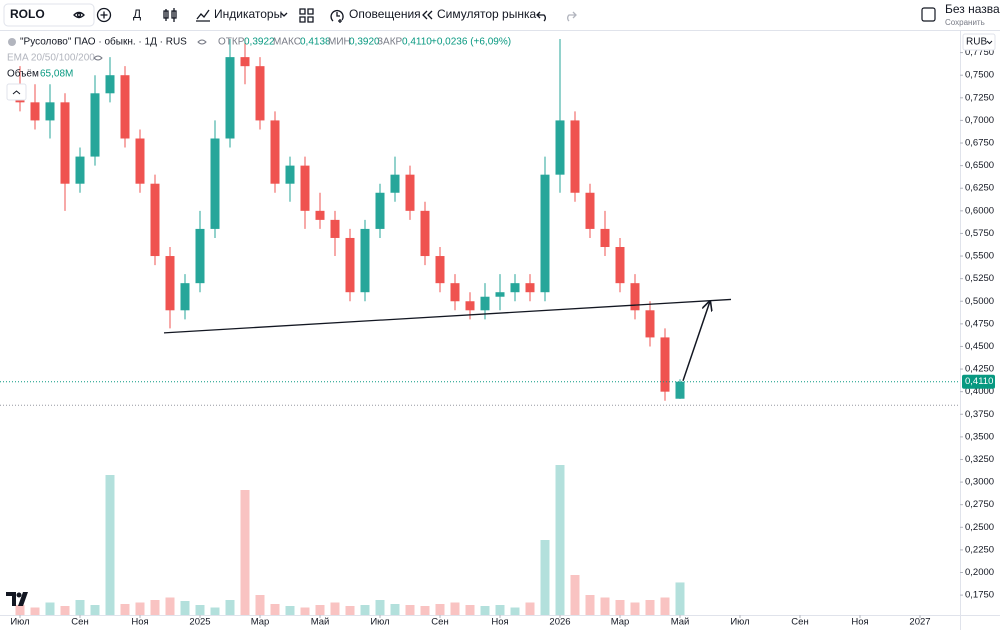  What do you see at coordinates (170, 15) in the screenshot?
I see `chart-type-button` at bounding box center [170, 15].